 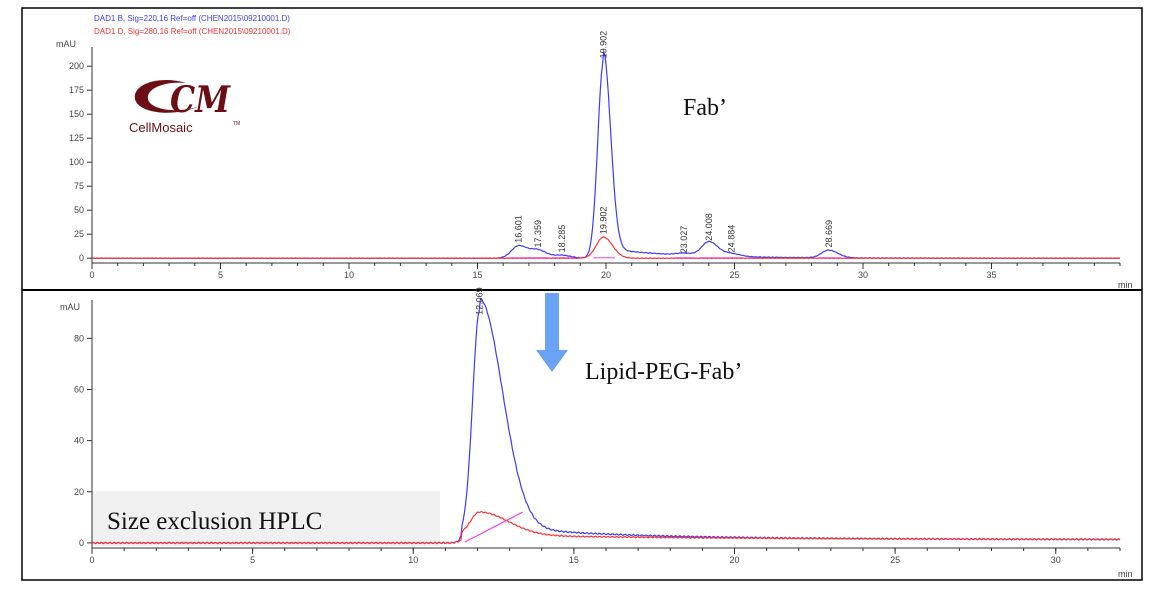 What do you see at coordinates (76, 90) in the screenshot?
I see `y-tick-label: 175` at bounding box center [76, 90].